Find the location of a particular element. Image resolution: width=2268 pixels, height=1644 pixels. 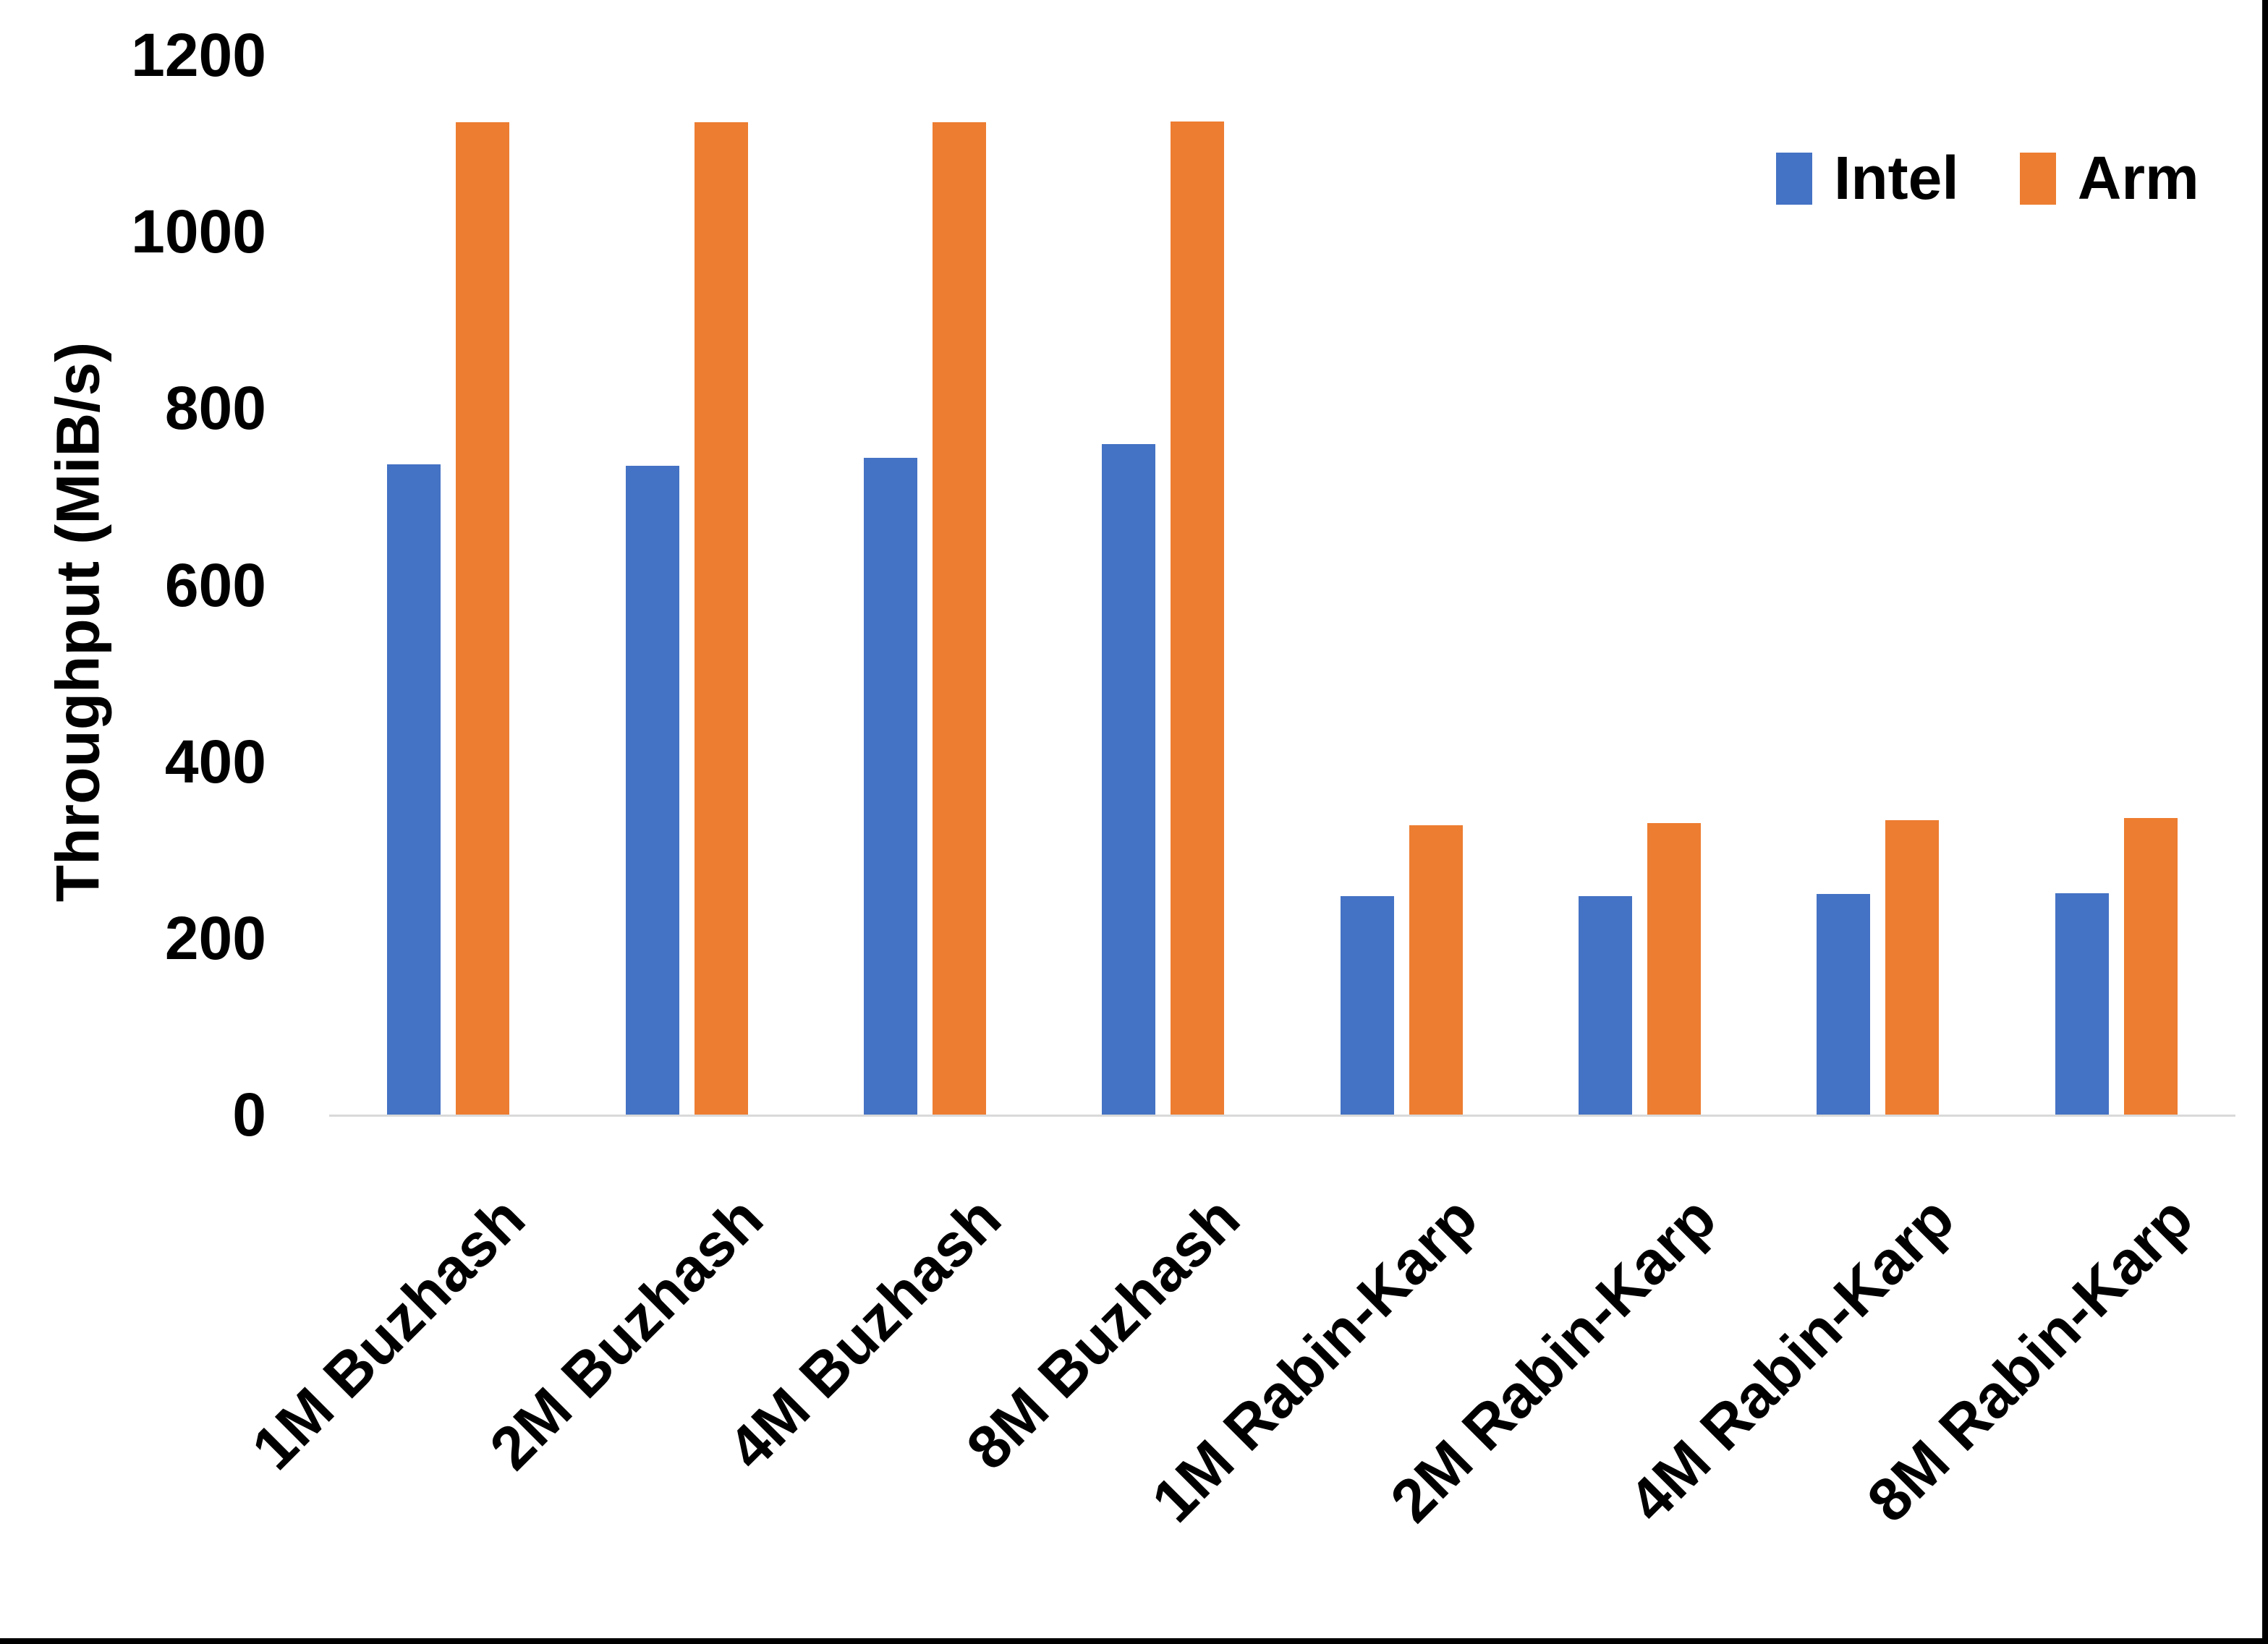

legend-swatch-arm is located at coordinates (2038, 178).